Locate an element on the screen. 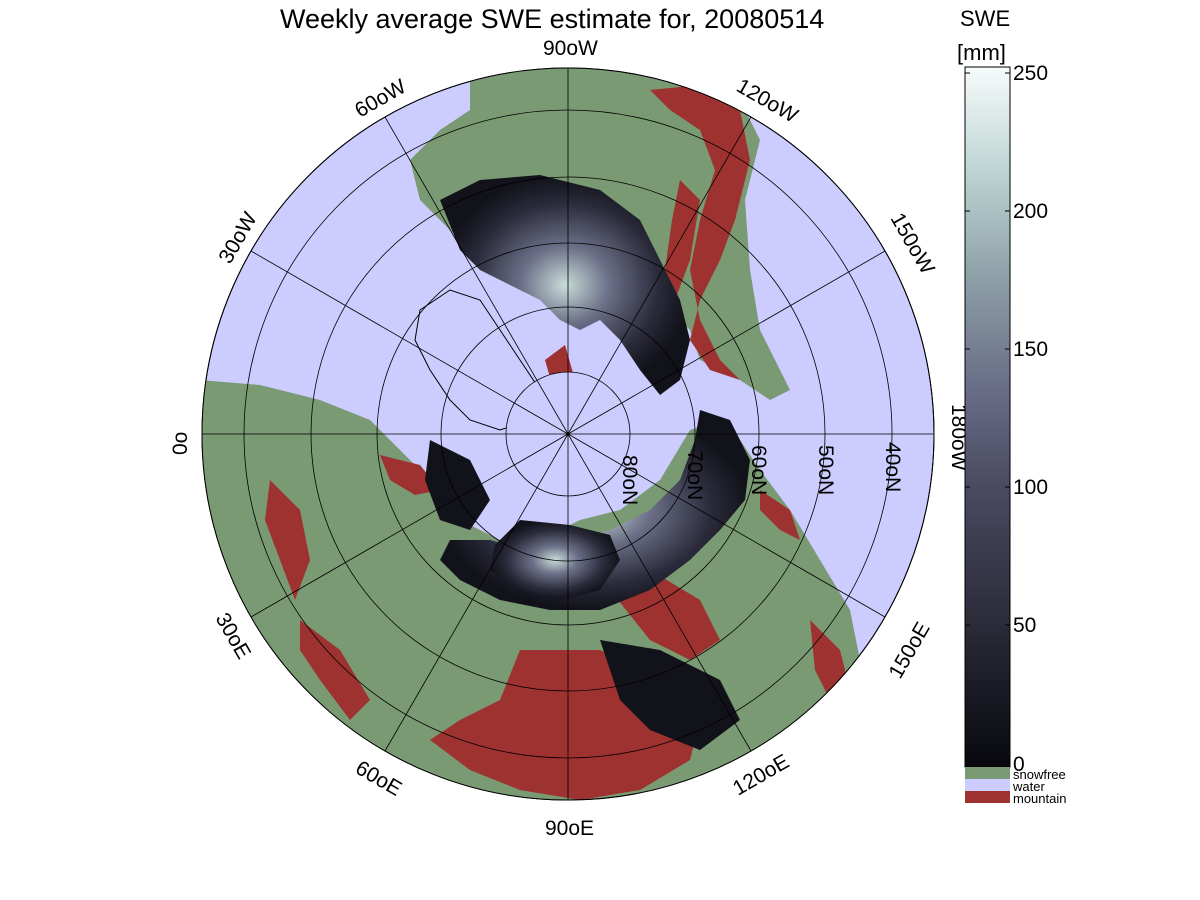 The height and width of the screenshot is (900, 1200). colorbar-tick-100: 100 is located at coordinates (1030, 487).